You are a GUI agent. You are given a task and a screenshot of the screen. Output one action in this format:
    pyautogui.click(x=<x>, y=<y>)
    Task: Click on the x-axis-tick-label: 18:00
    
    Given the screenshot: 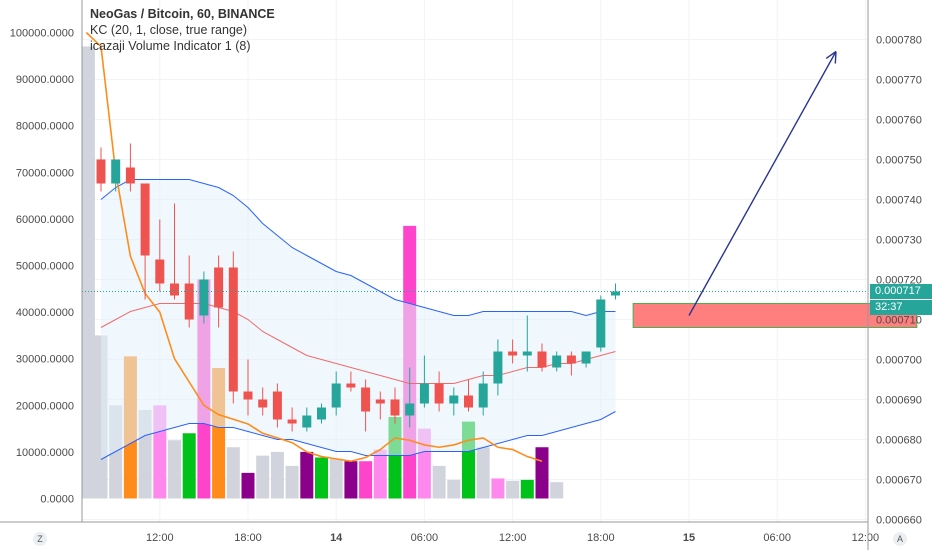 What is the action you would take?
    pyautogui.click(x=601, y=538)
    